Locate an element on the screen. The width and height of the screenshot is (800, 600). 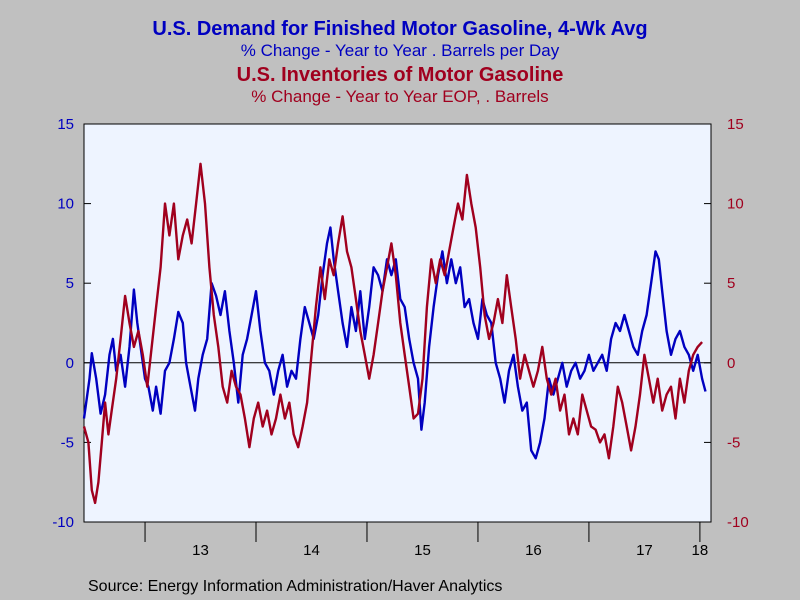
left-tick-label: -10 is located at coordinates (63, 522).